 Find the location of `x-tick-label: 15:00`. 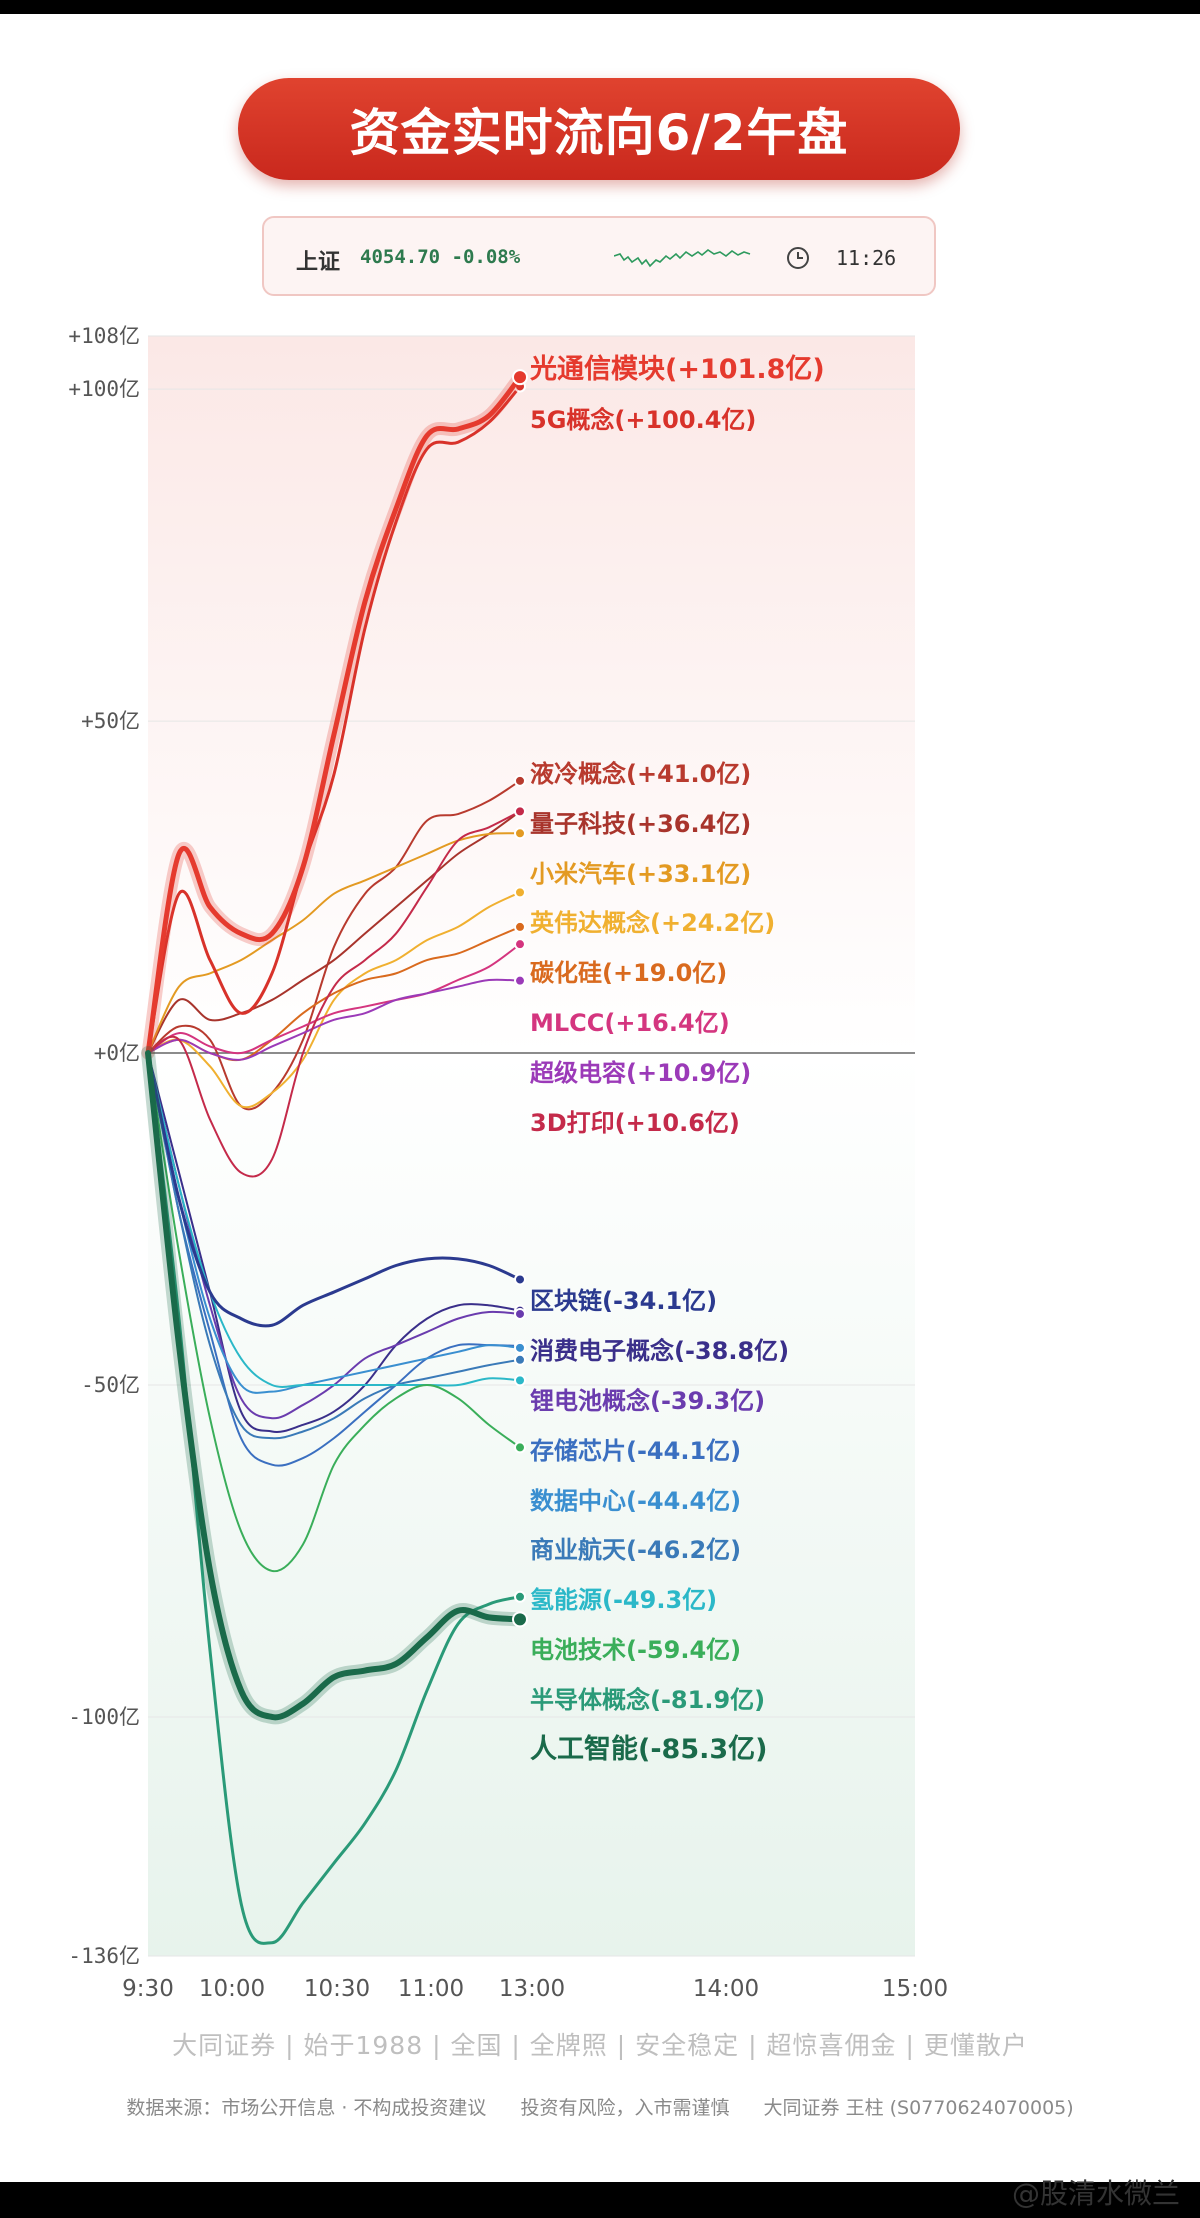

x-tick-label: 15:00 is located at coordinates (915, 1988).